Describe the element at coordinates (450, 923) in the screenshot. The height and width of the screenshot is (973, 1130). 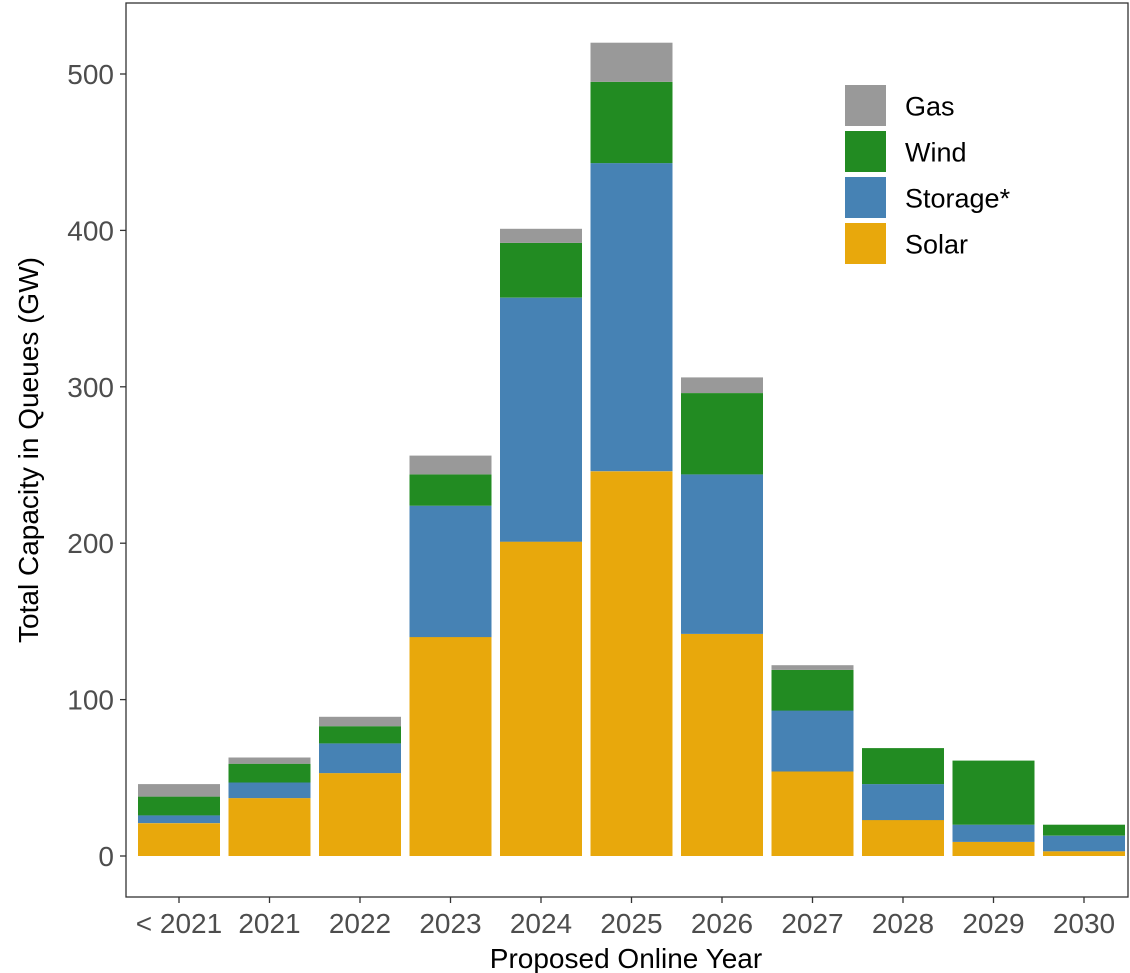
I see `x-tick-label: 2023` at that location.